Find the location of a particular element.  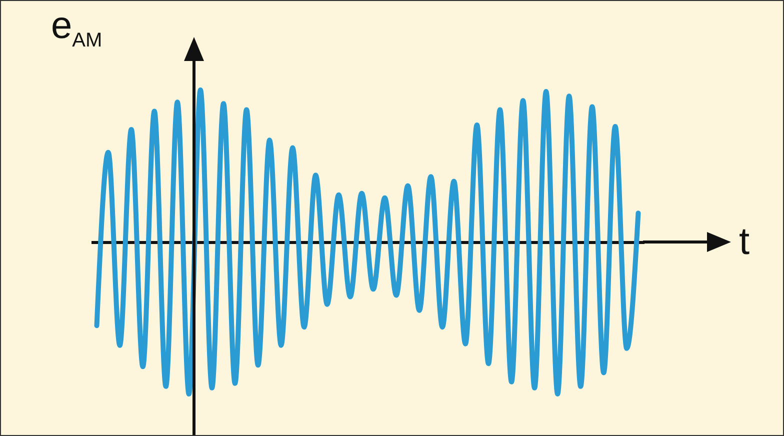

y-axis-title: e$_{AM}$ is located at coordinates (76, 28).